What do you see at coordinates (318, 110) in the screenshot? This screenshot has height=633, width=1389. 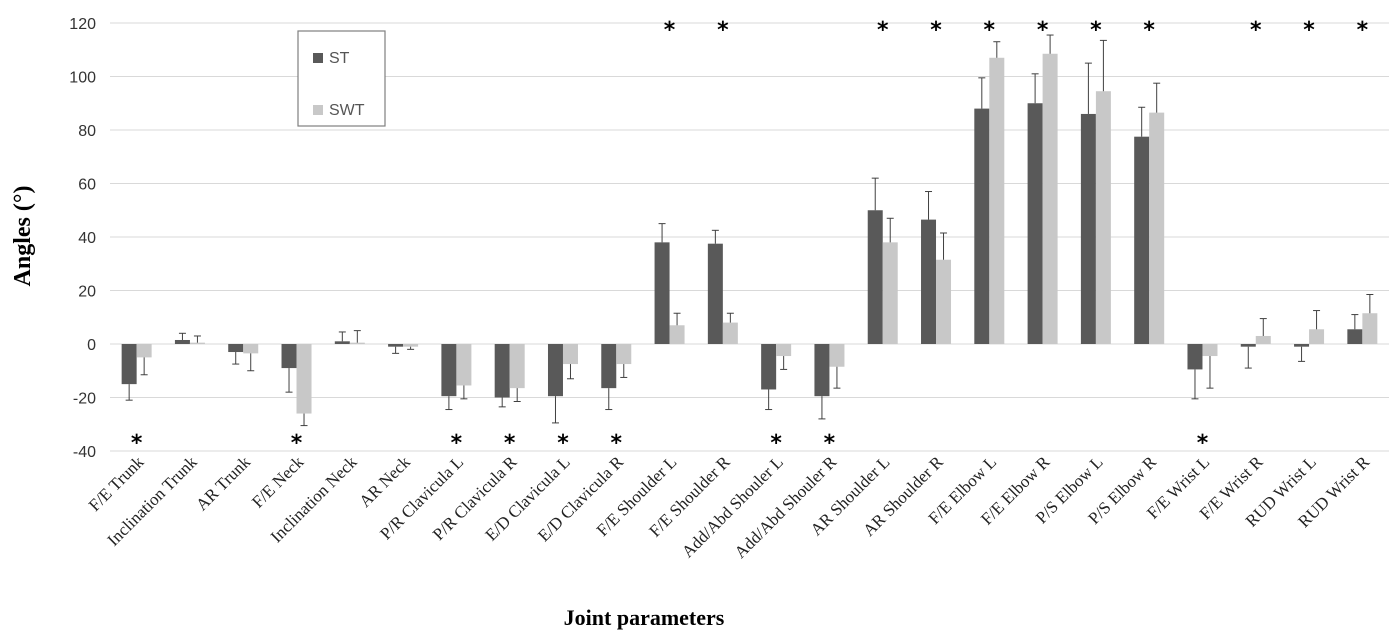 I see `legend-swatch-swt` at bounding box center [318, 110].